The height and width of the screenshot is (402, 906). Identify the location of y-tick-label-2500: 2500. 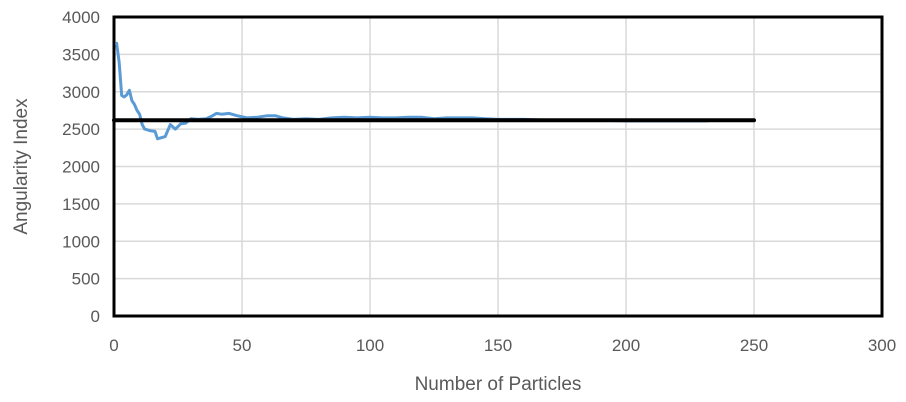
(81, 129).